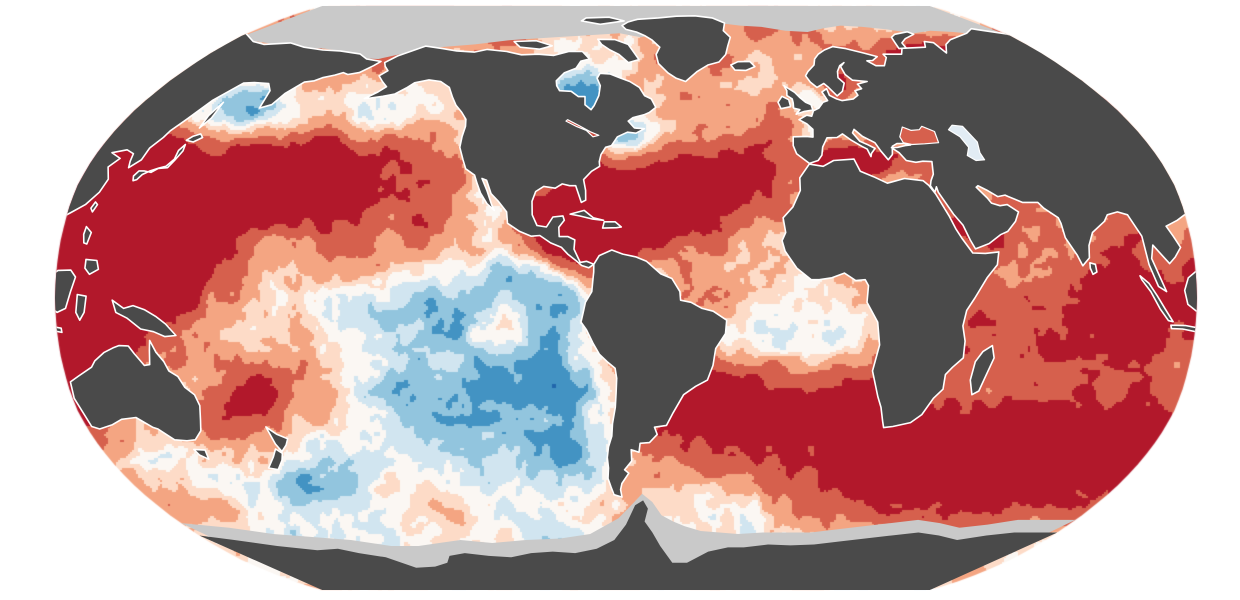 This screenshot has width=1240, height=600. I want to click on landmass-hispaniola, so click(612, 225).